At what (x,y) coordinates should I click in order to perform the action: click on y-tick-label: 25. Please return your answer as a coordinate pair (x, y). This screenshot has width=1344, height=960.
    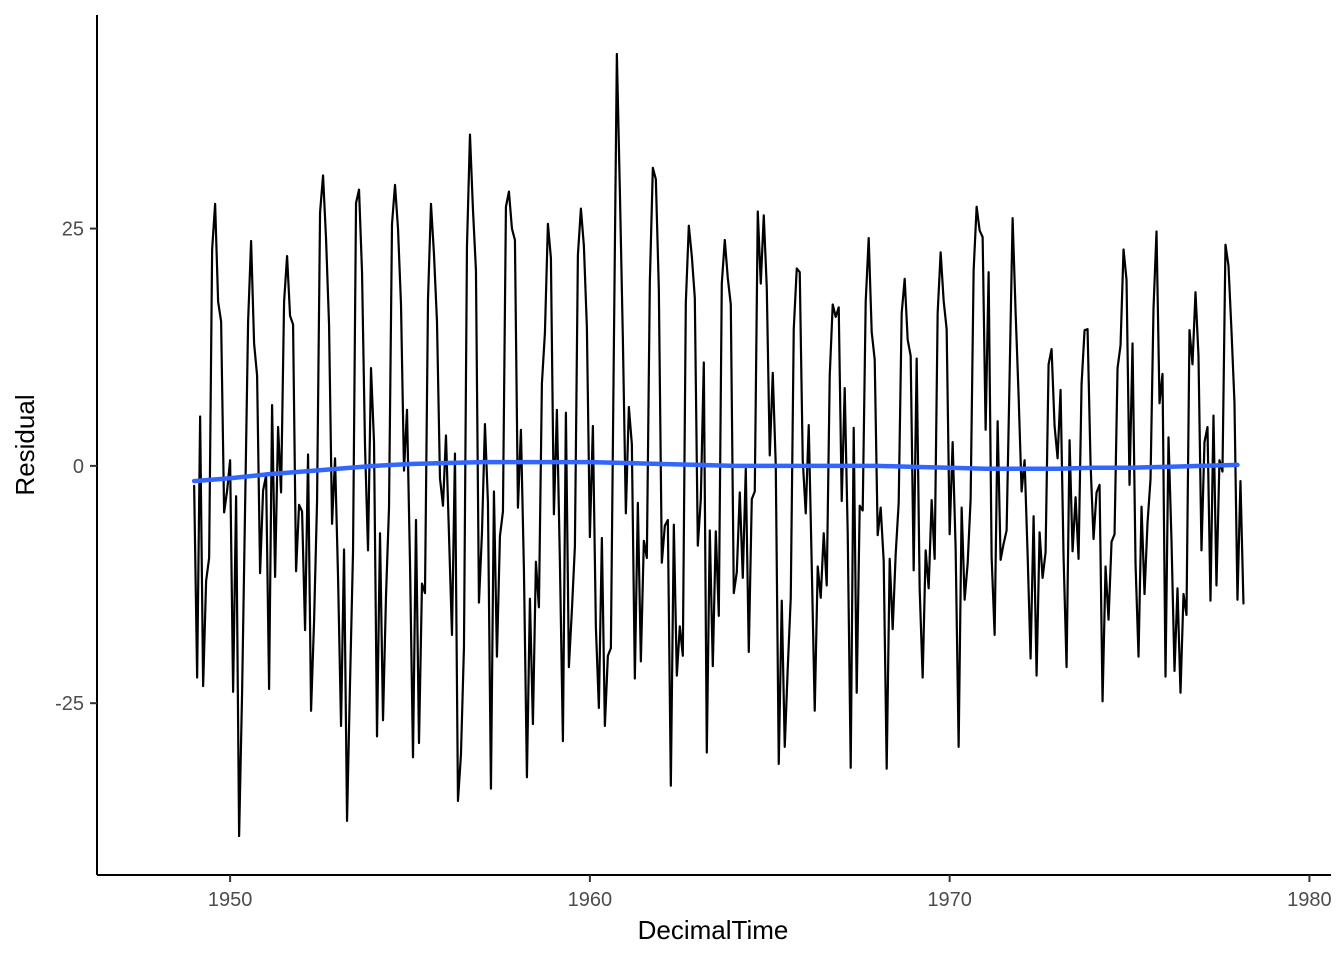
    Looking at the image, I should click on (73, 230).